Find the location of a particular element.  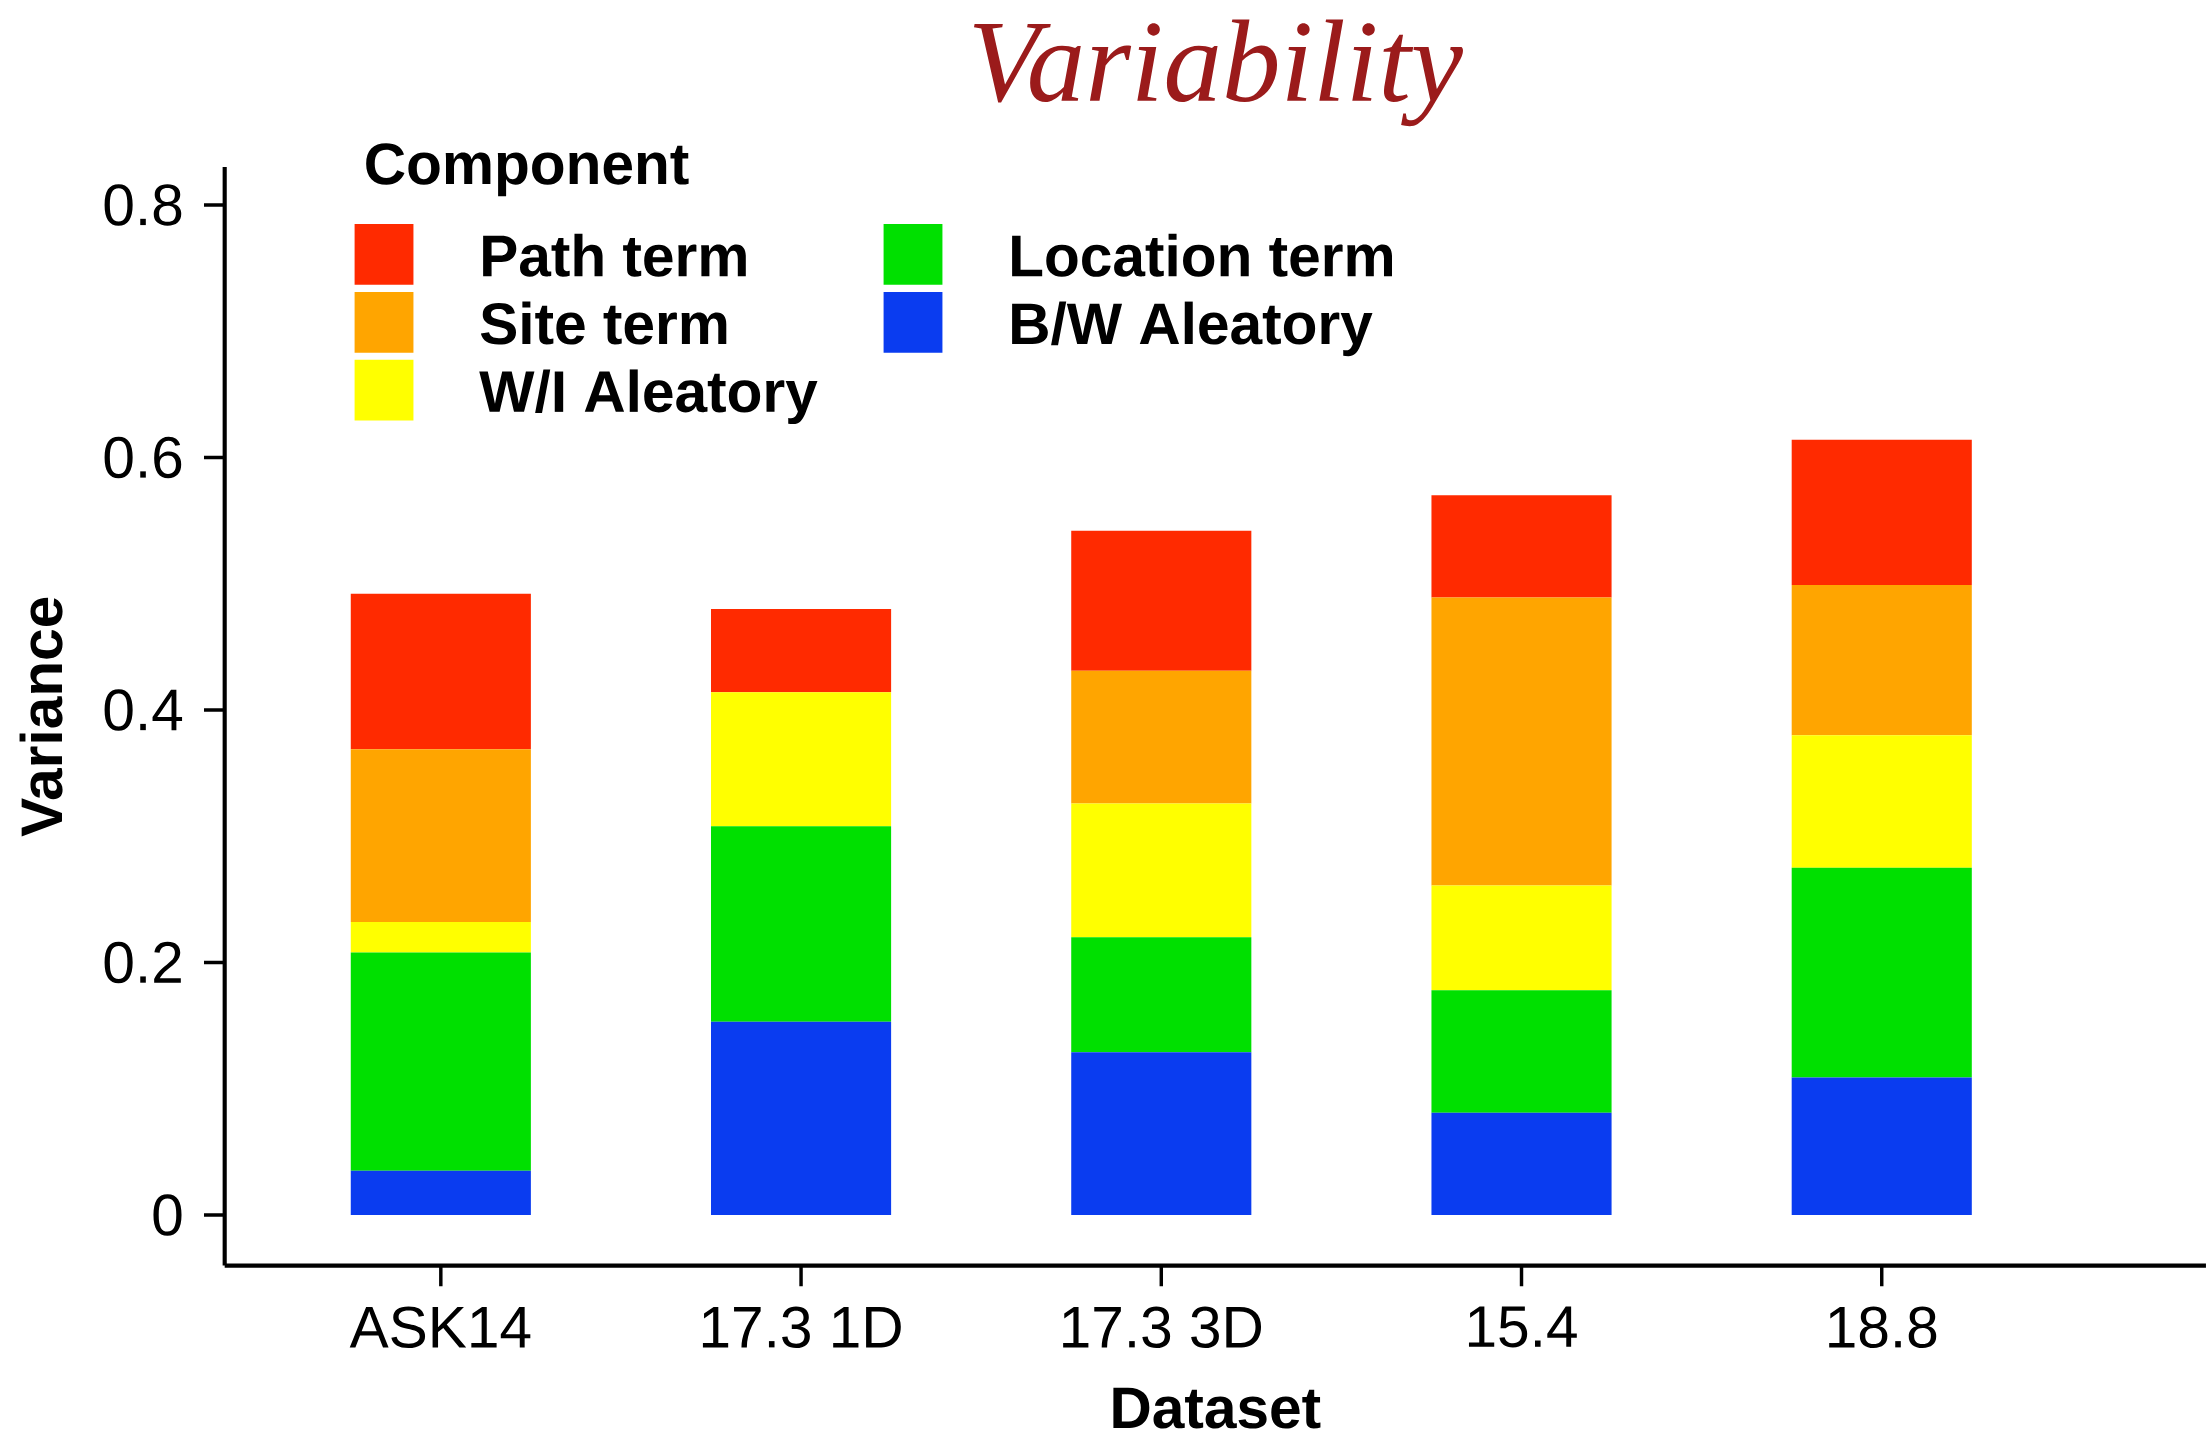

x-tick-label: 15.4 is located at coordinates (1522, 1327).